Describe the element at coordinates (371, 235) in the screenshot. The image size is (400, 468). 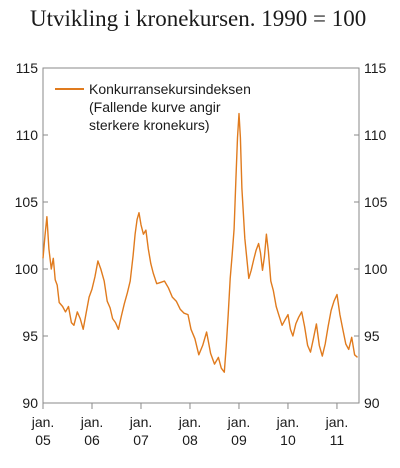
I see `right-axis-ticks: 90 95 100 105 110 115` at that location.